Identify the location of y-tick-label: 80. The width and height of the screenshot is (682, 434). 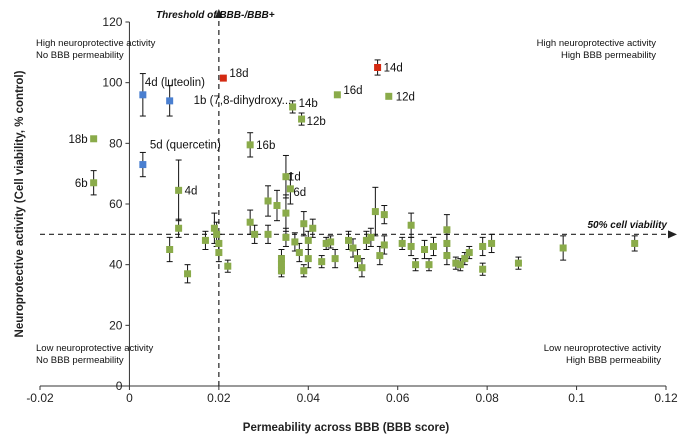
(116, 143).